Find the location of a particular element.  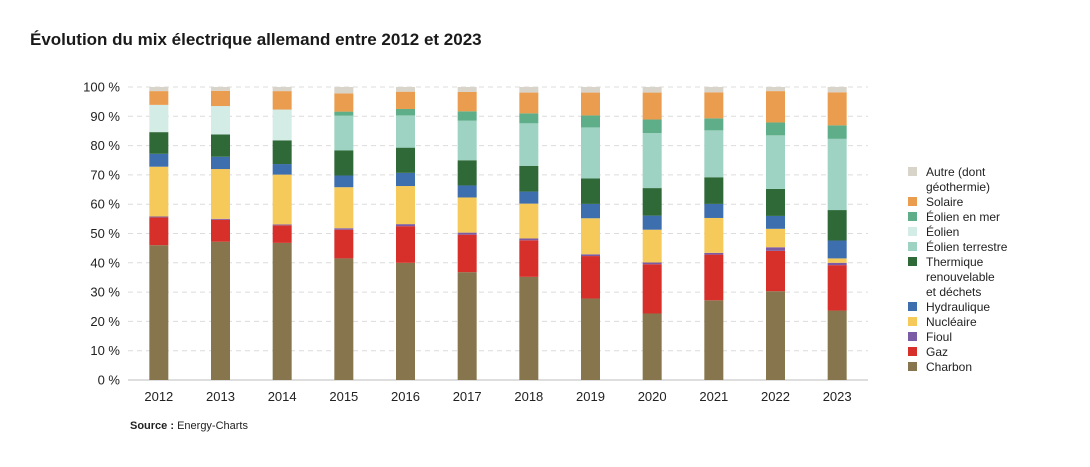

y-tick-label: 90 % is located at coordinates (105, 116).